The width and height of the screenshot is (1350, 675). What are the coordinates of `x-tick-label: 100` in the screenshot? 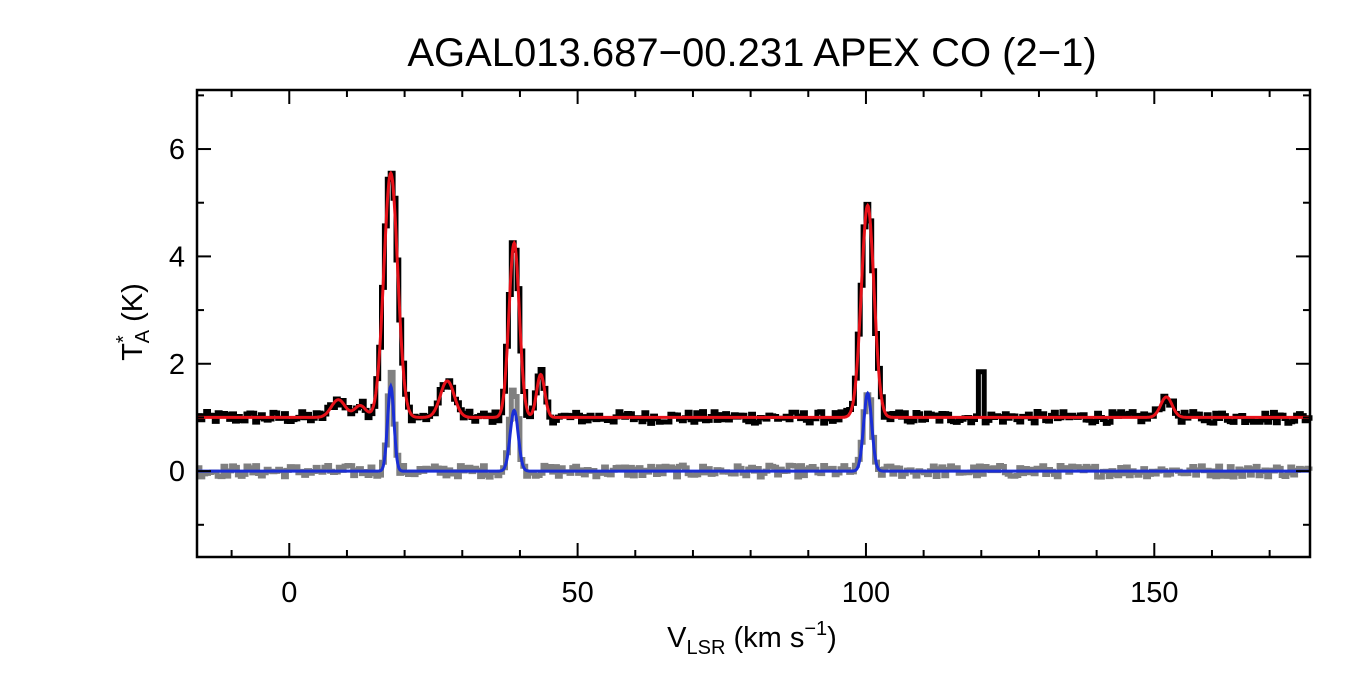 It's located at (866, 593).